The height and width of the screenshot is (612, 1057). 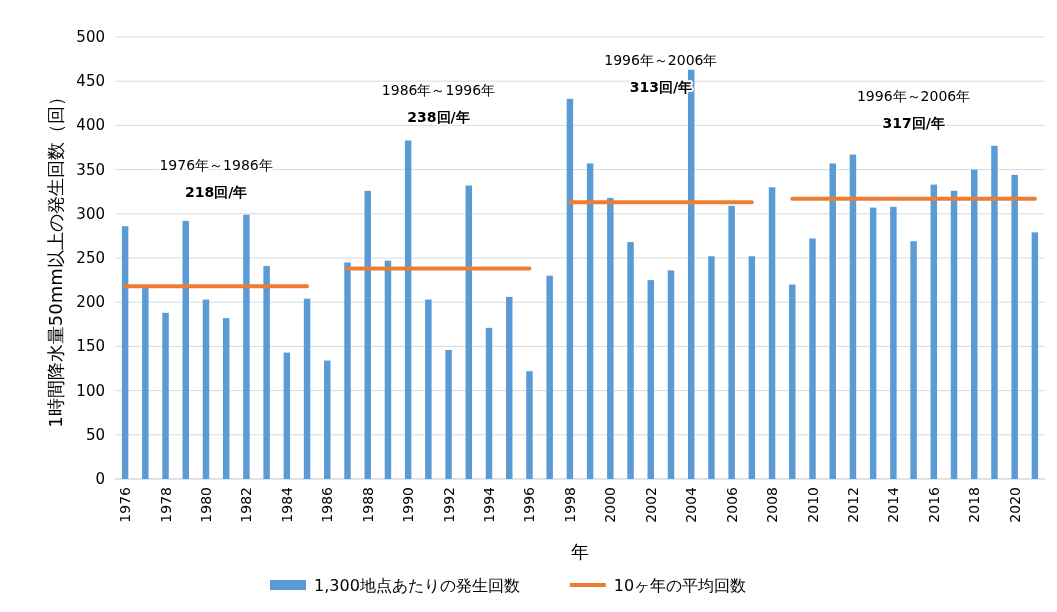 What do you see at coordinates (100, 479) in the screenshot?
I see `y-tick-label: 0` at bounding box center [100, 479].